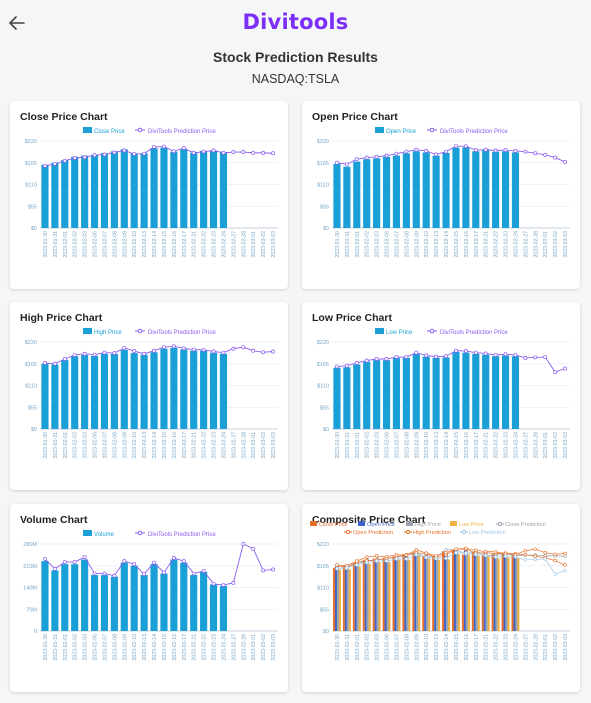 The image size is (591, 703). Describe the element at coordinates (295, 22) in the screenshot. I see `divitools-logo: Divitools` at that location.